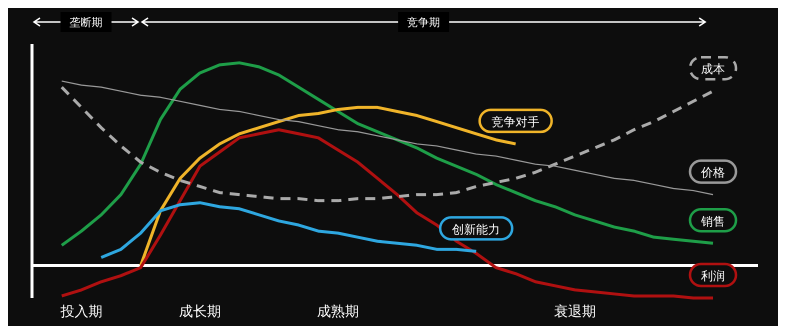  Describe the element at coordinates (80, 312) in the screenshot. I see `x-tick-label: 投入期` at that location.